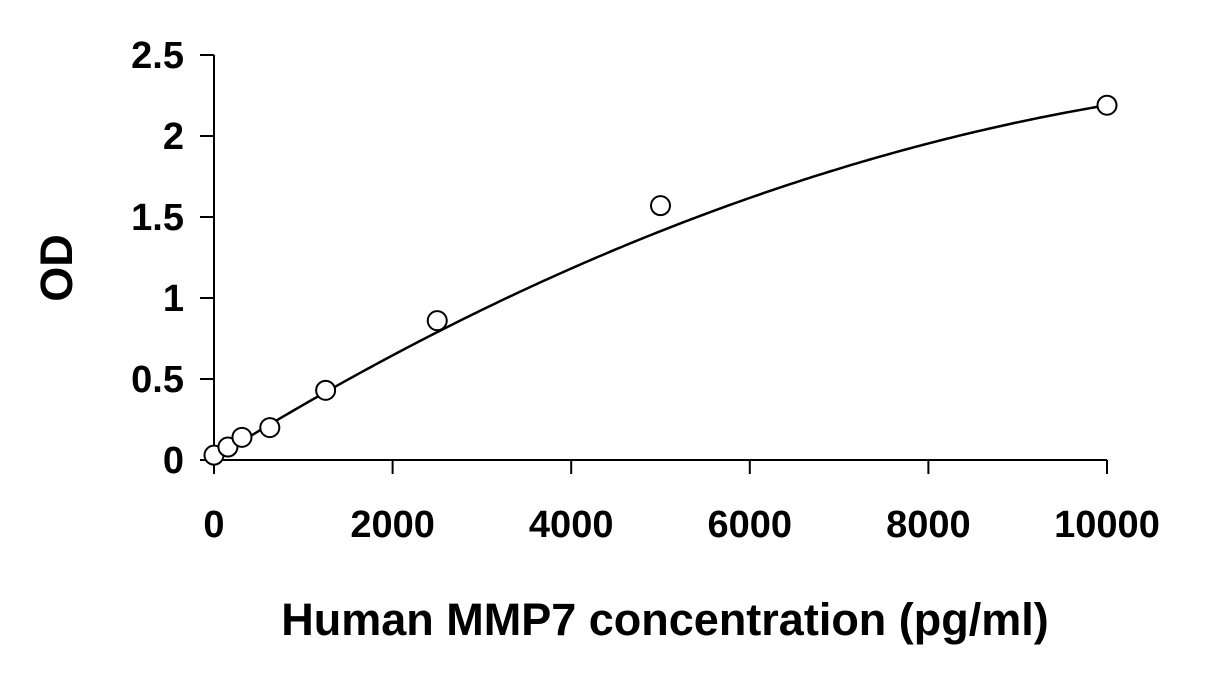 This screenshot has width=1207, height=686. What do you see at coordinates (157, 218) in the screenshot?
I see `y-tick-label: 1.5` at bounding box center [157, 218].